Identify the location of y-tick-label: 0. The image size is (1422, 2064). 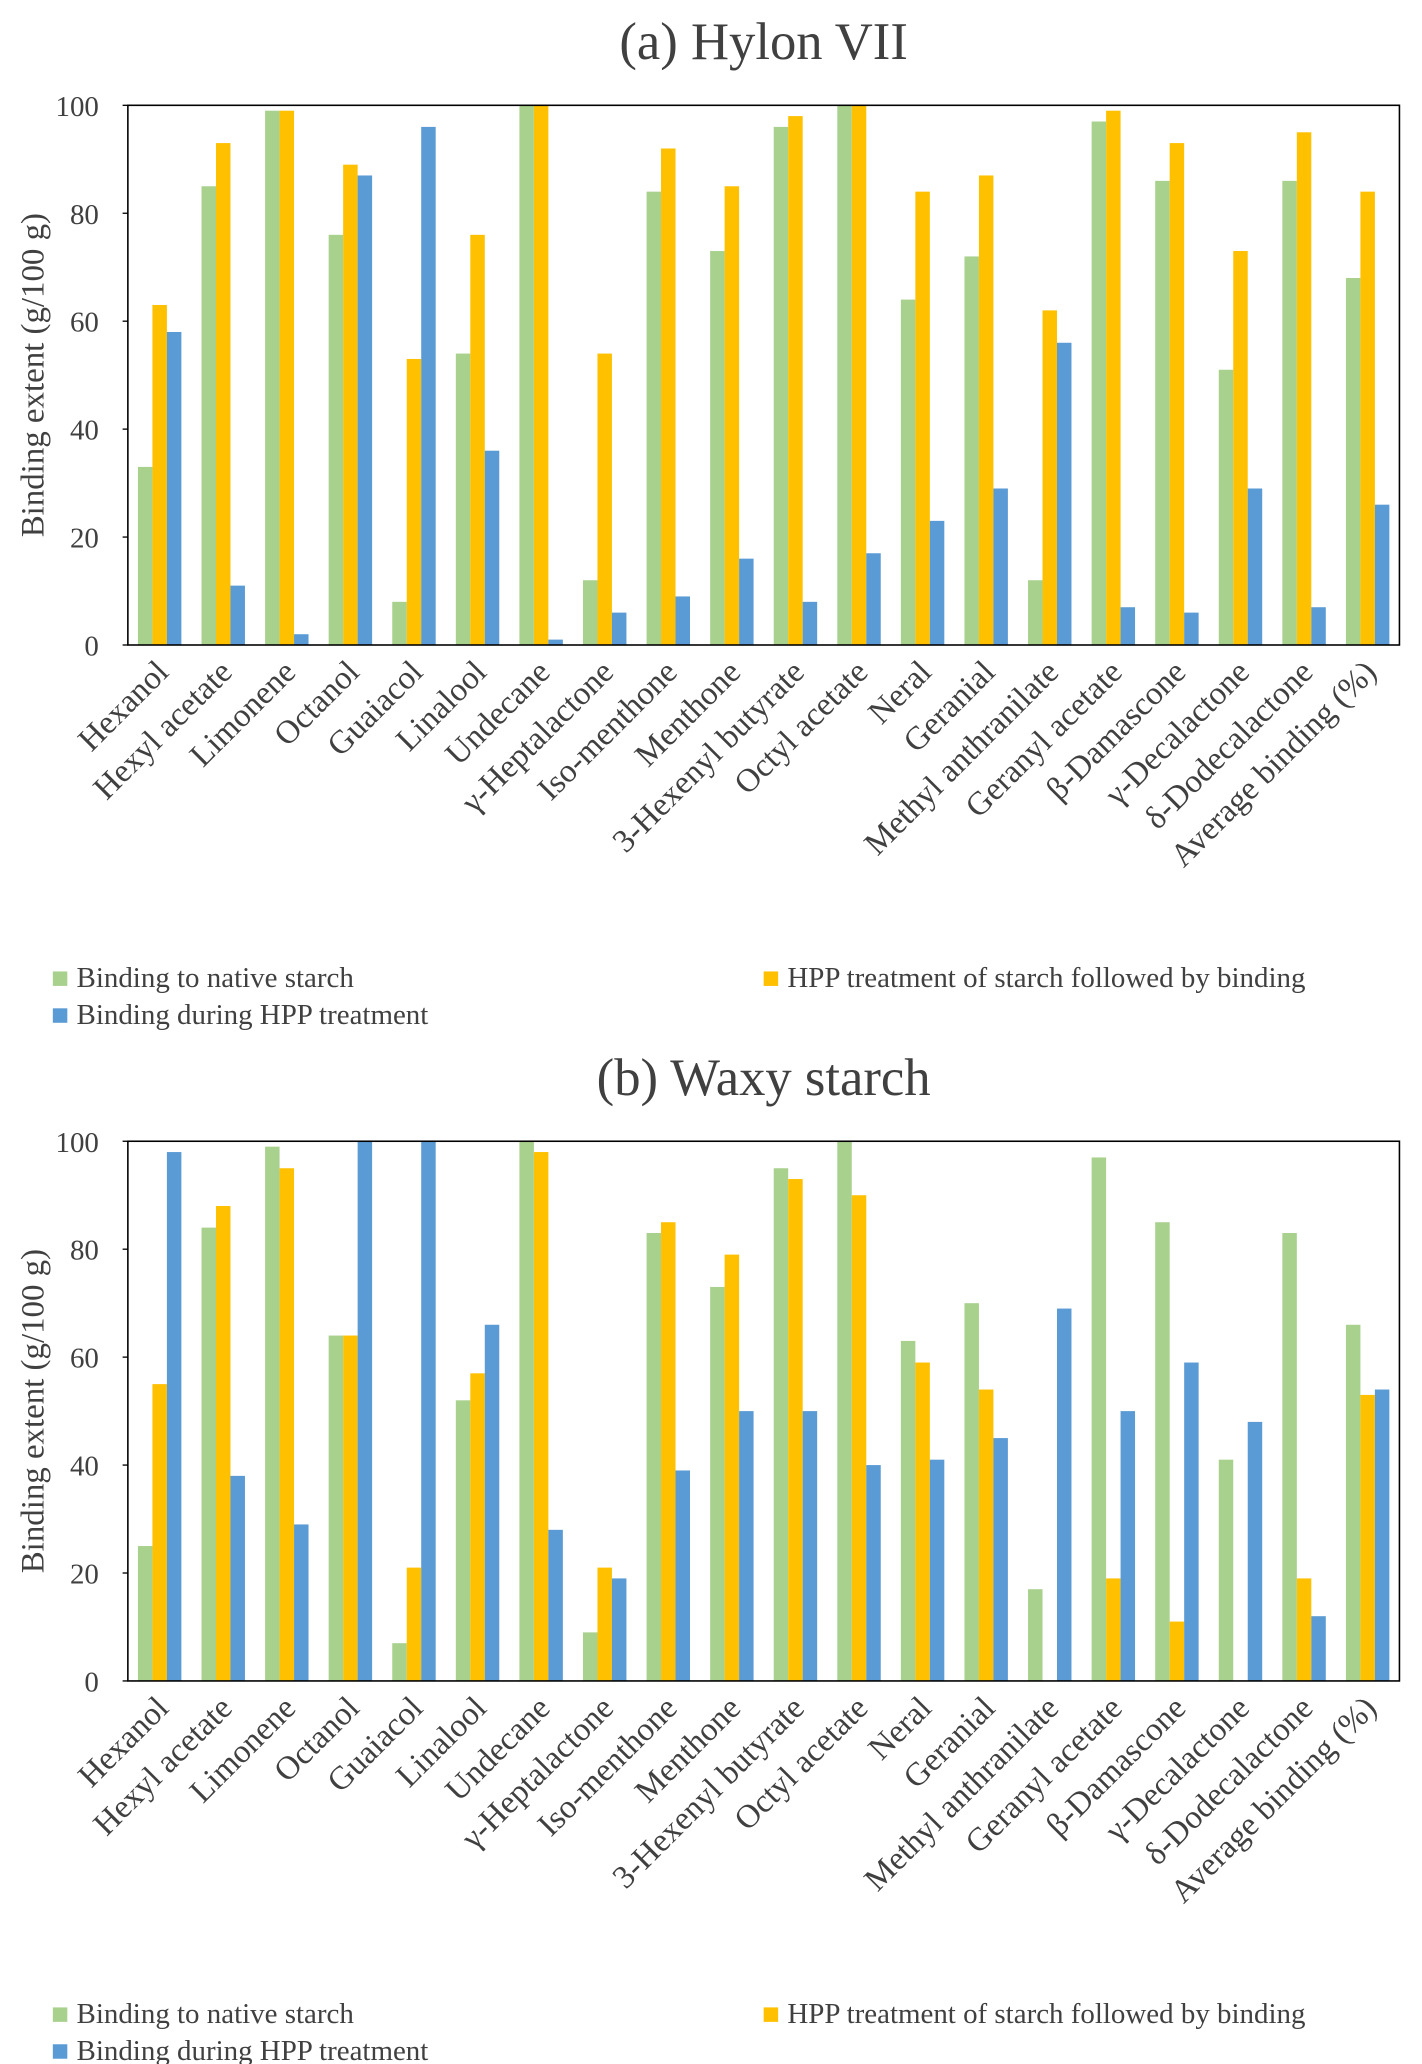
(91, 1682).